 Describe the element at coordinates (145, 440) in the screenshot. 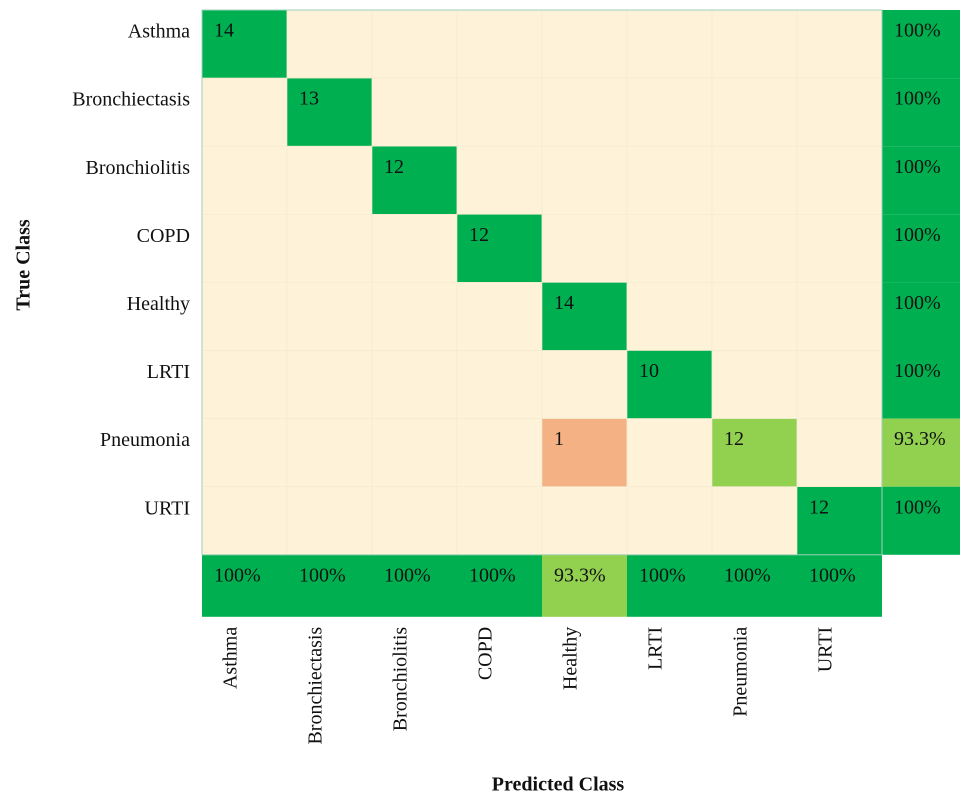

I see `y-tick-label: Pneumonia` at that location.